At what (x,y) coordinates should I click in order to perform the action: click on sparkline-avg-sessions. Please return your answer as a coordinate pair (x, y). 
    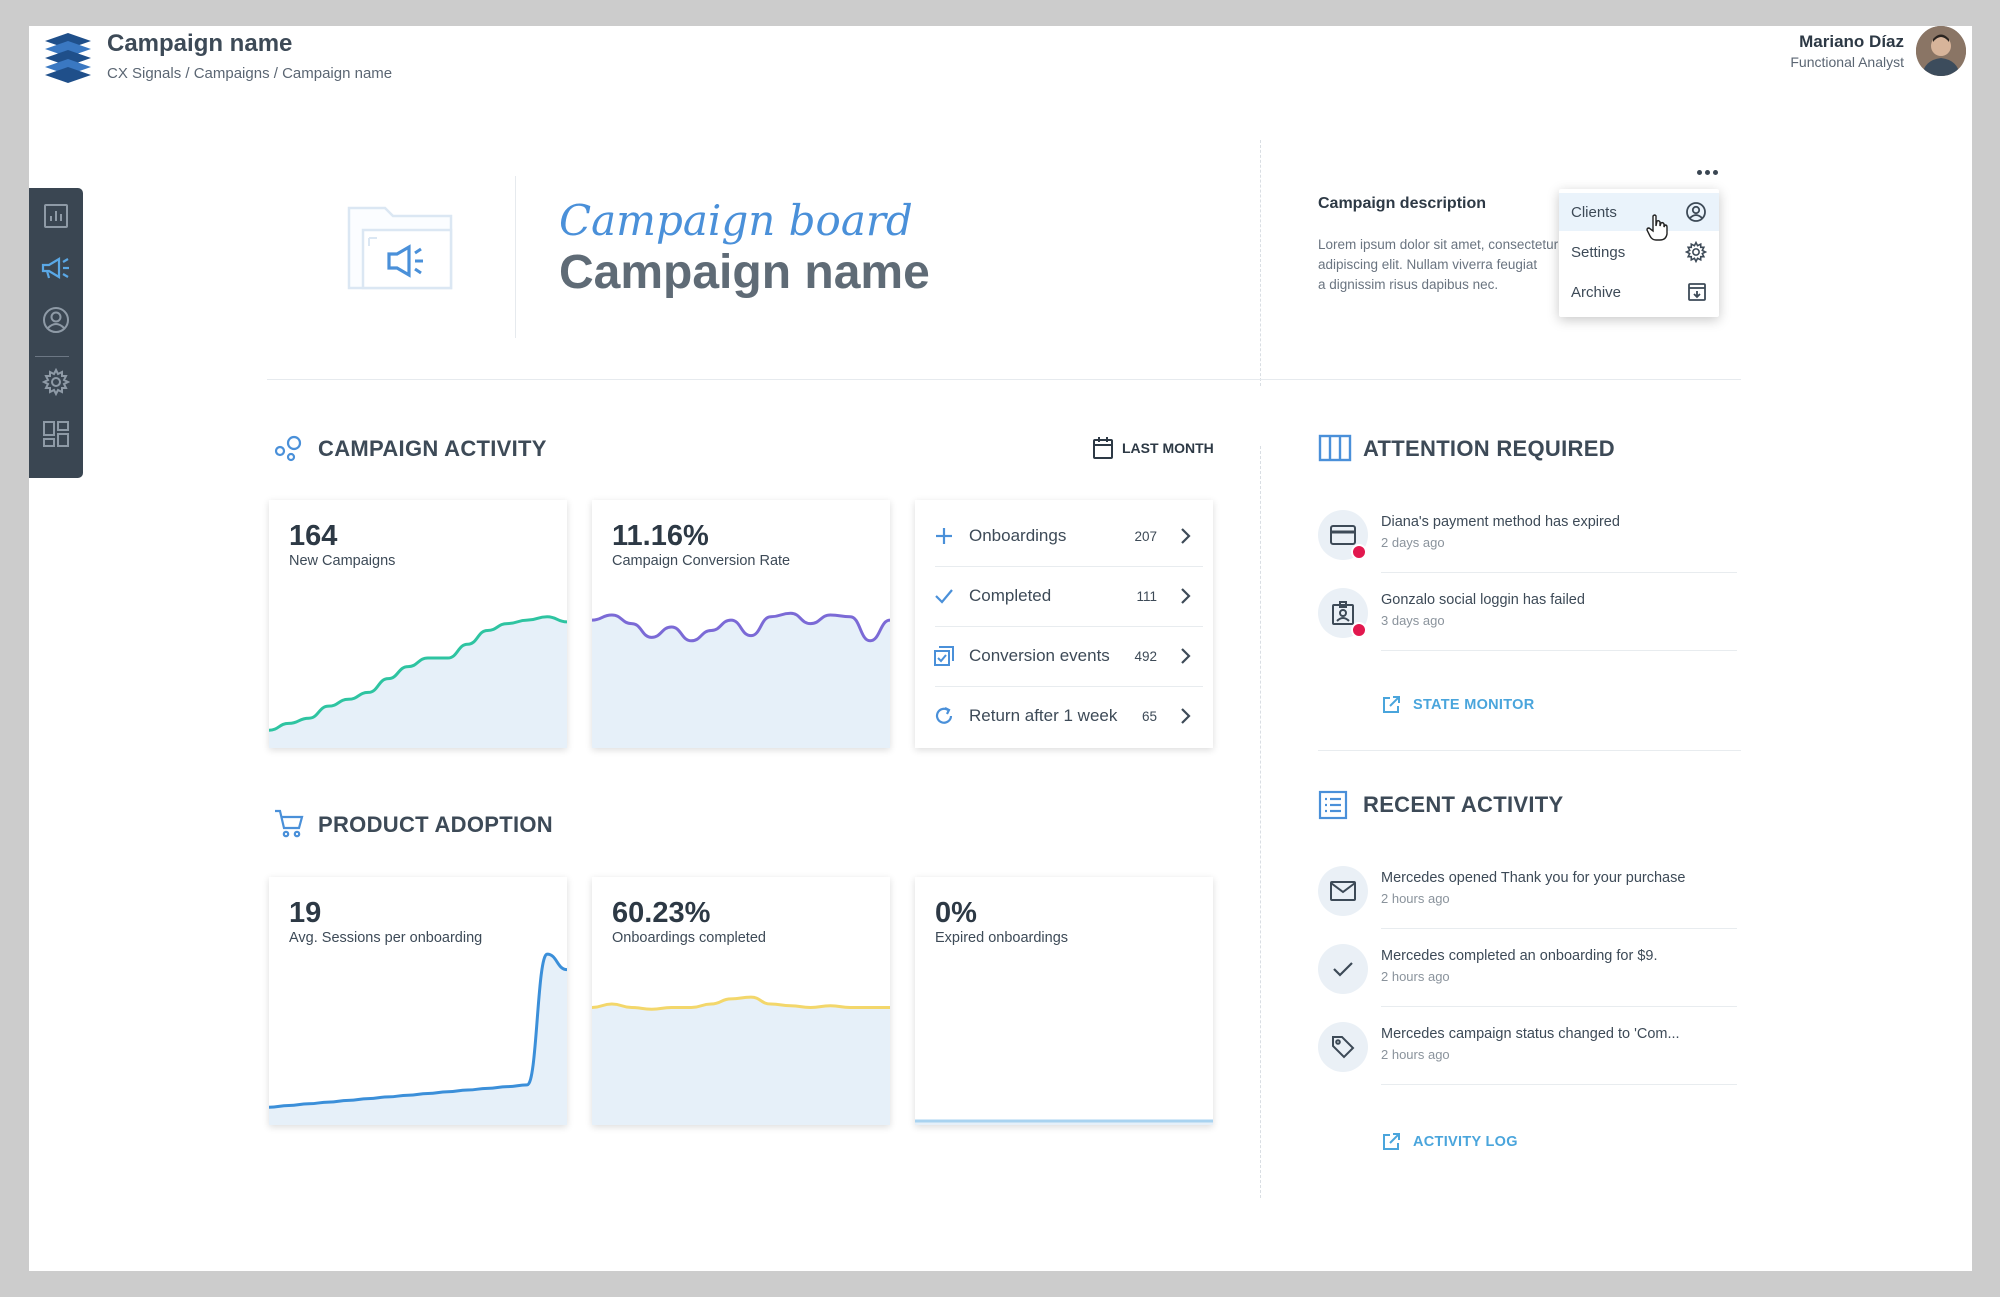
    Looking at the image, I should click on (418, 1038).